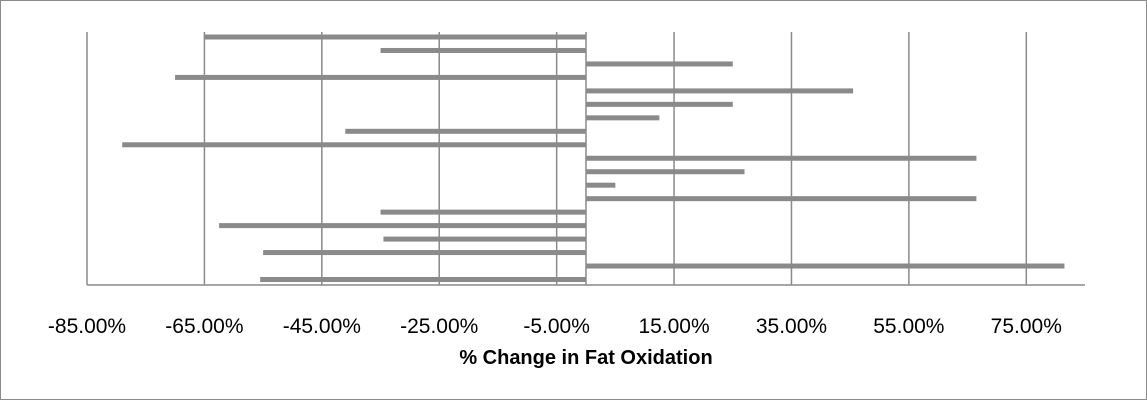  I want to click on x-tick-label-0: -85.00%, so click(87, 326).